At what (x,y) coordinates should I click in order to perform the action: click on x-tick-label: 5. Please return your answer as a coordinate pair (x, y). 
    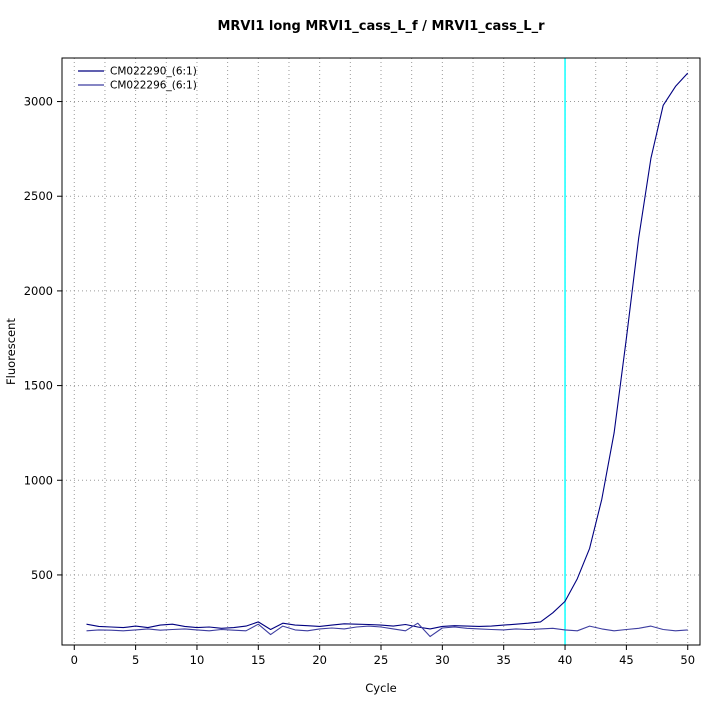
    Looking at the image, I should click on (135, 660).